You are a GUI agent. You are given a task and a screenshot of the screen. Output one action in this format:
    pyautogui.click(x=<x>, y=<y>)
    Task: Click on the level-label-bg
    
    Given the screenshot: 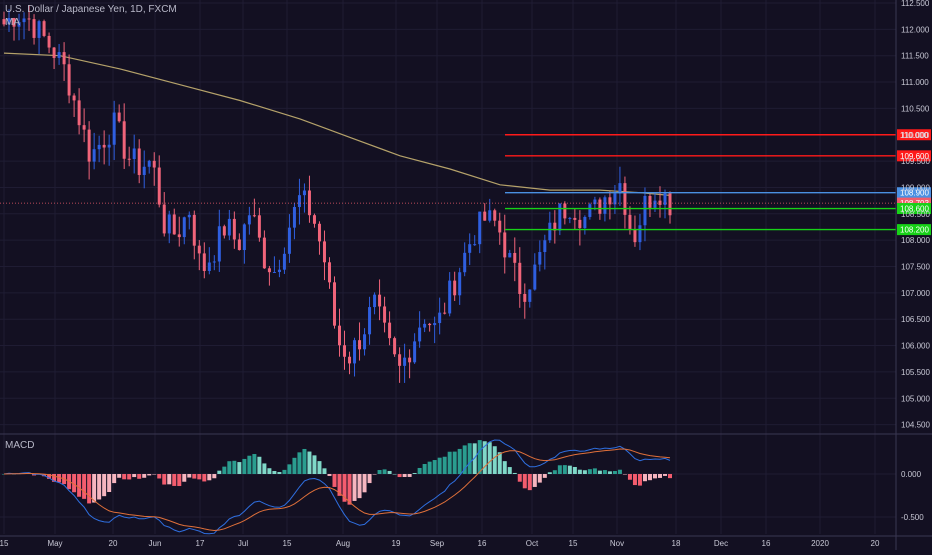 What is the action you would take?
    pyautogui.click(x=914, y=209)
    